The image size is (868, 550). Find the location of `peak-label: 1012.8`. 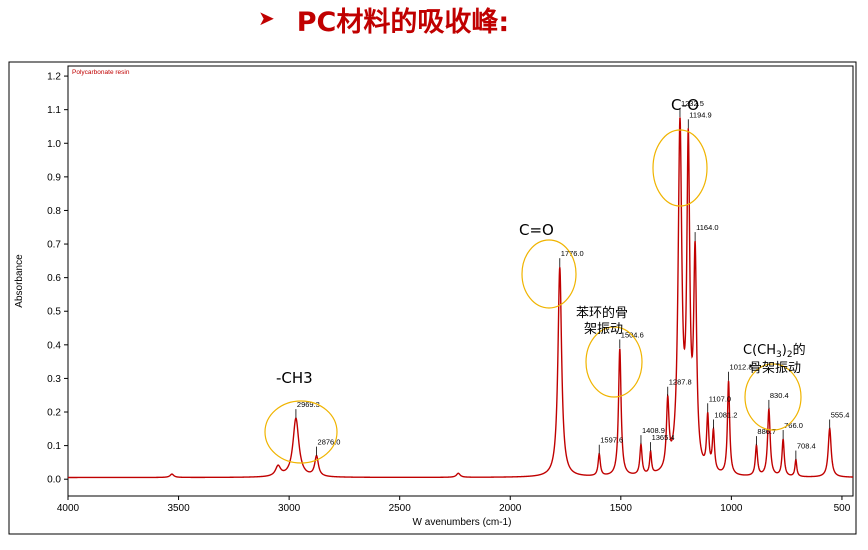

peak-label: 1012.8 is located at coordinates (741, 367).